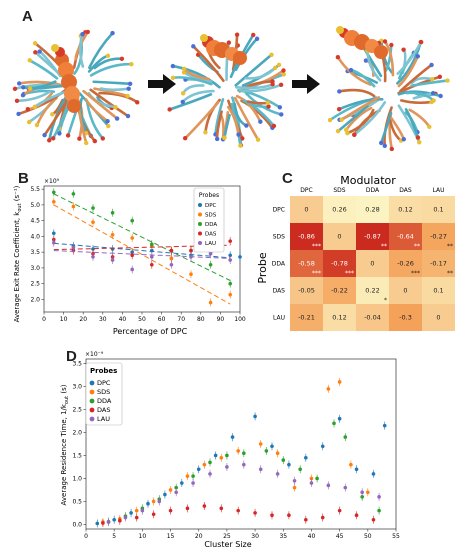  Describe the element at coordinates (52, 181) in the screenshot. I see `b-exponent: ×10⁹` at that location.